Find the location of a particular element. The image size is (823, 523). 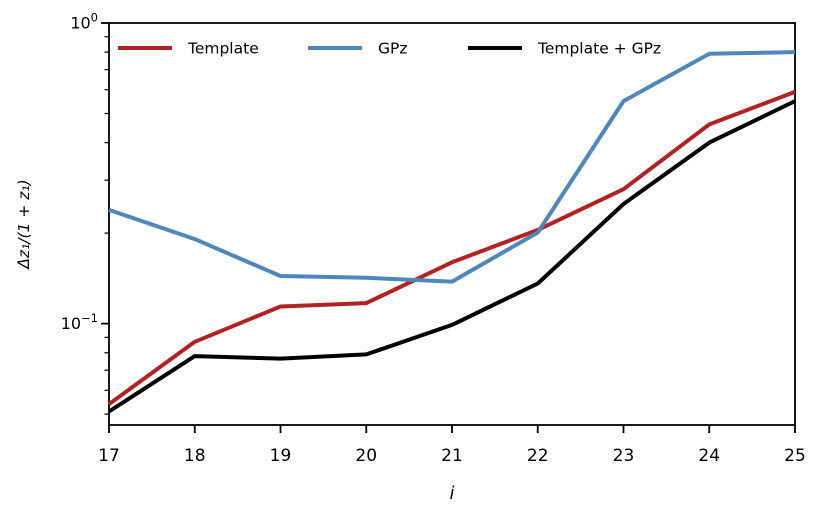

y-tick-label: 10⁻¹ is located at coordinates (79, 322).